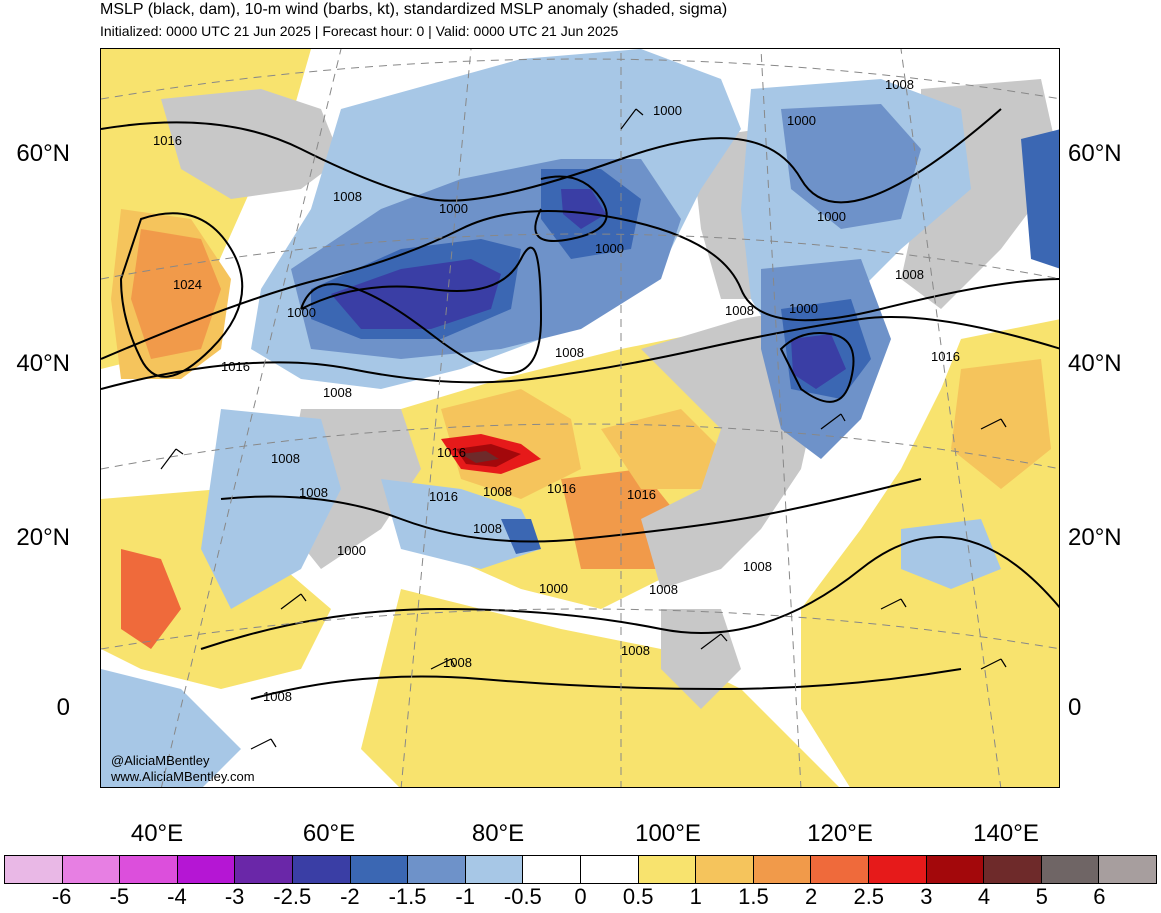 The width and height of the screenshot is (1161, 913). I want to click on lat-label-right: 40°N, so click(1095, 363).